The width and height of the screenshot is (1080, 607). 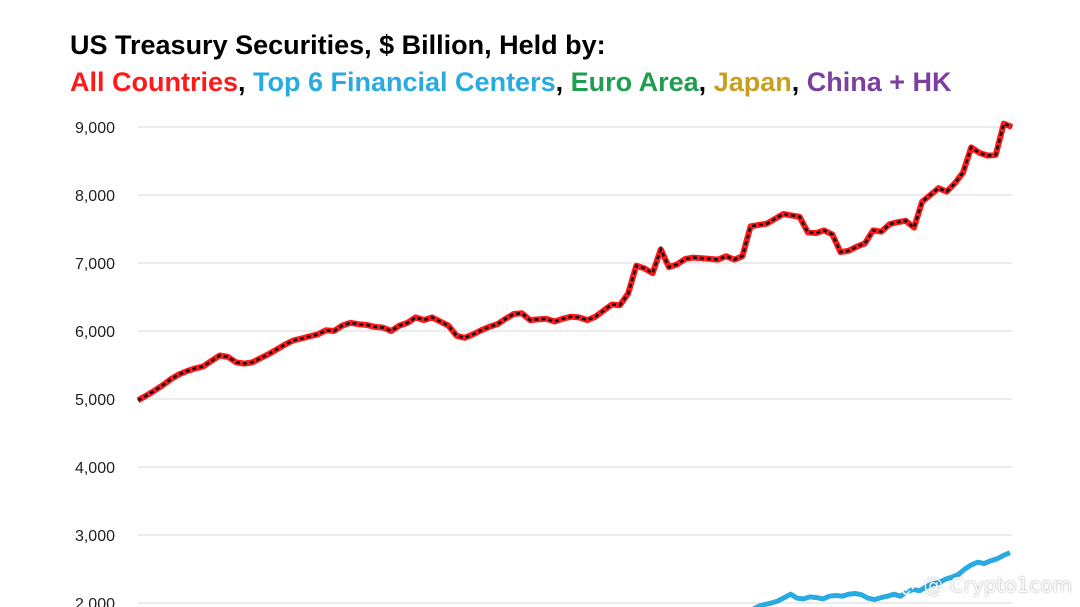 I want to click on y-tick-label: 5,000, so click(x=95, y=400).